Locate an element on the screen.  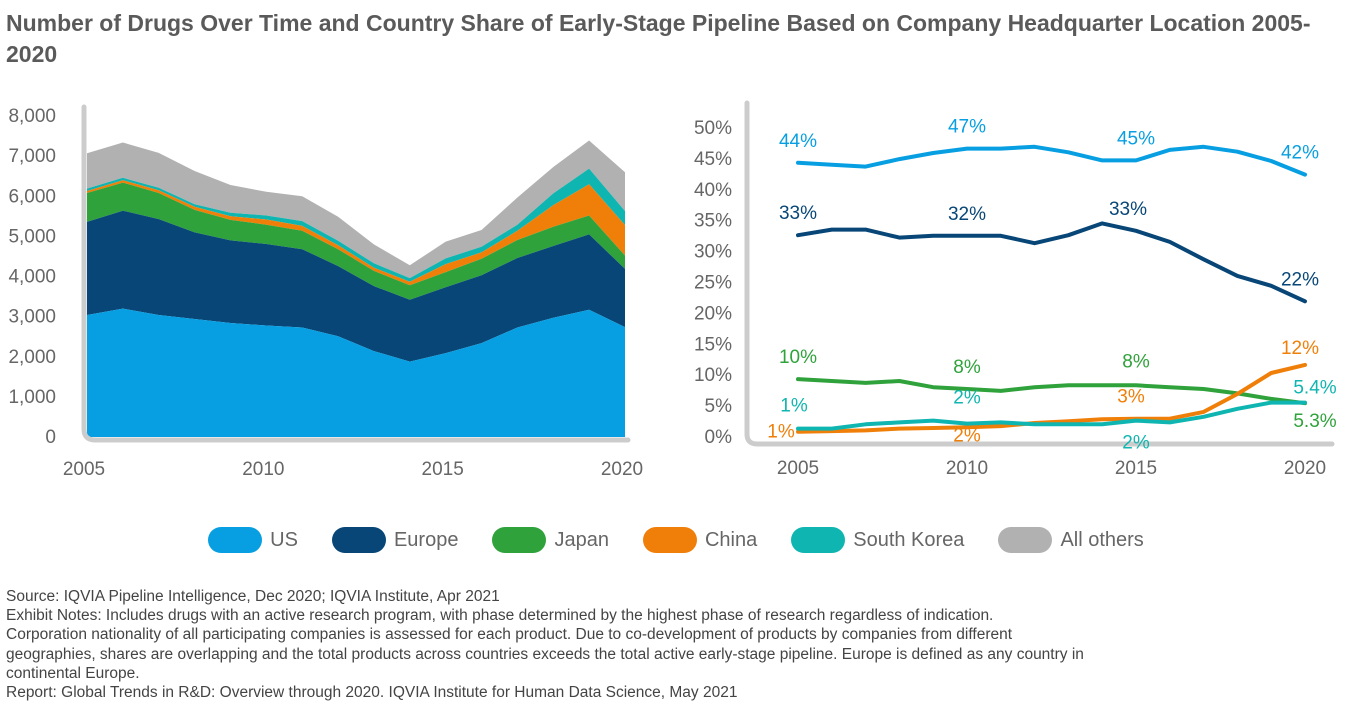
line-y-tick-label: 25% is located at coordinates (713, 283).